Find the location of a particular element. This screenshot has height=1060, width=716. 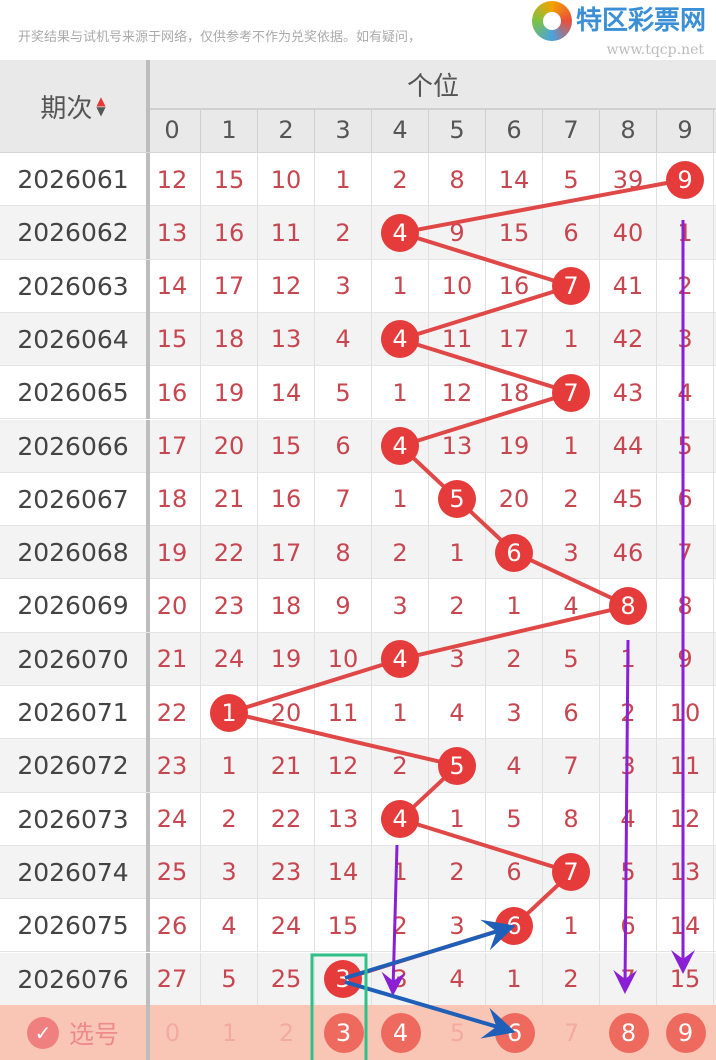

selected-digit-ball: 3 is located at coordinates (343, 1032).